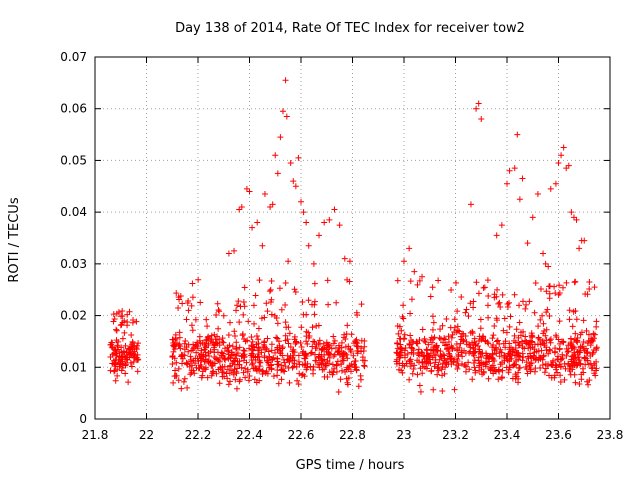  What do you see at coordinates (73, 212) in the screenshot?
I see `y-tick-label: 0.04` at bounding box center [73, 212].